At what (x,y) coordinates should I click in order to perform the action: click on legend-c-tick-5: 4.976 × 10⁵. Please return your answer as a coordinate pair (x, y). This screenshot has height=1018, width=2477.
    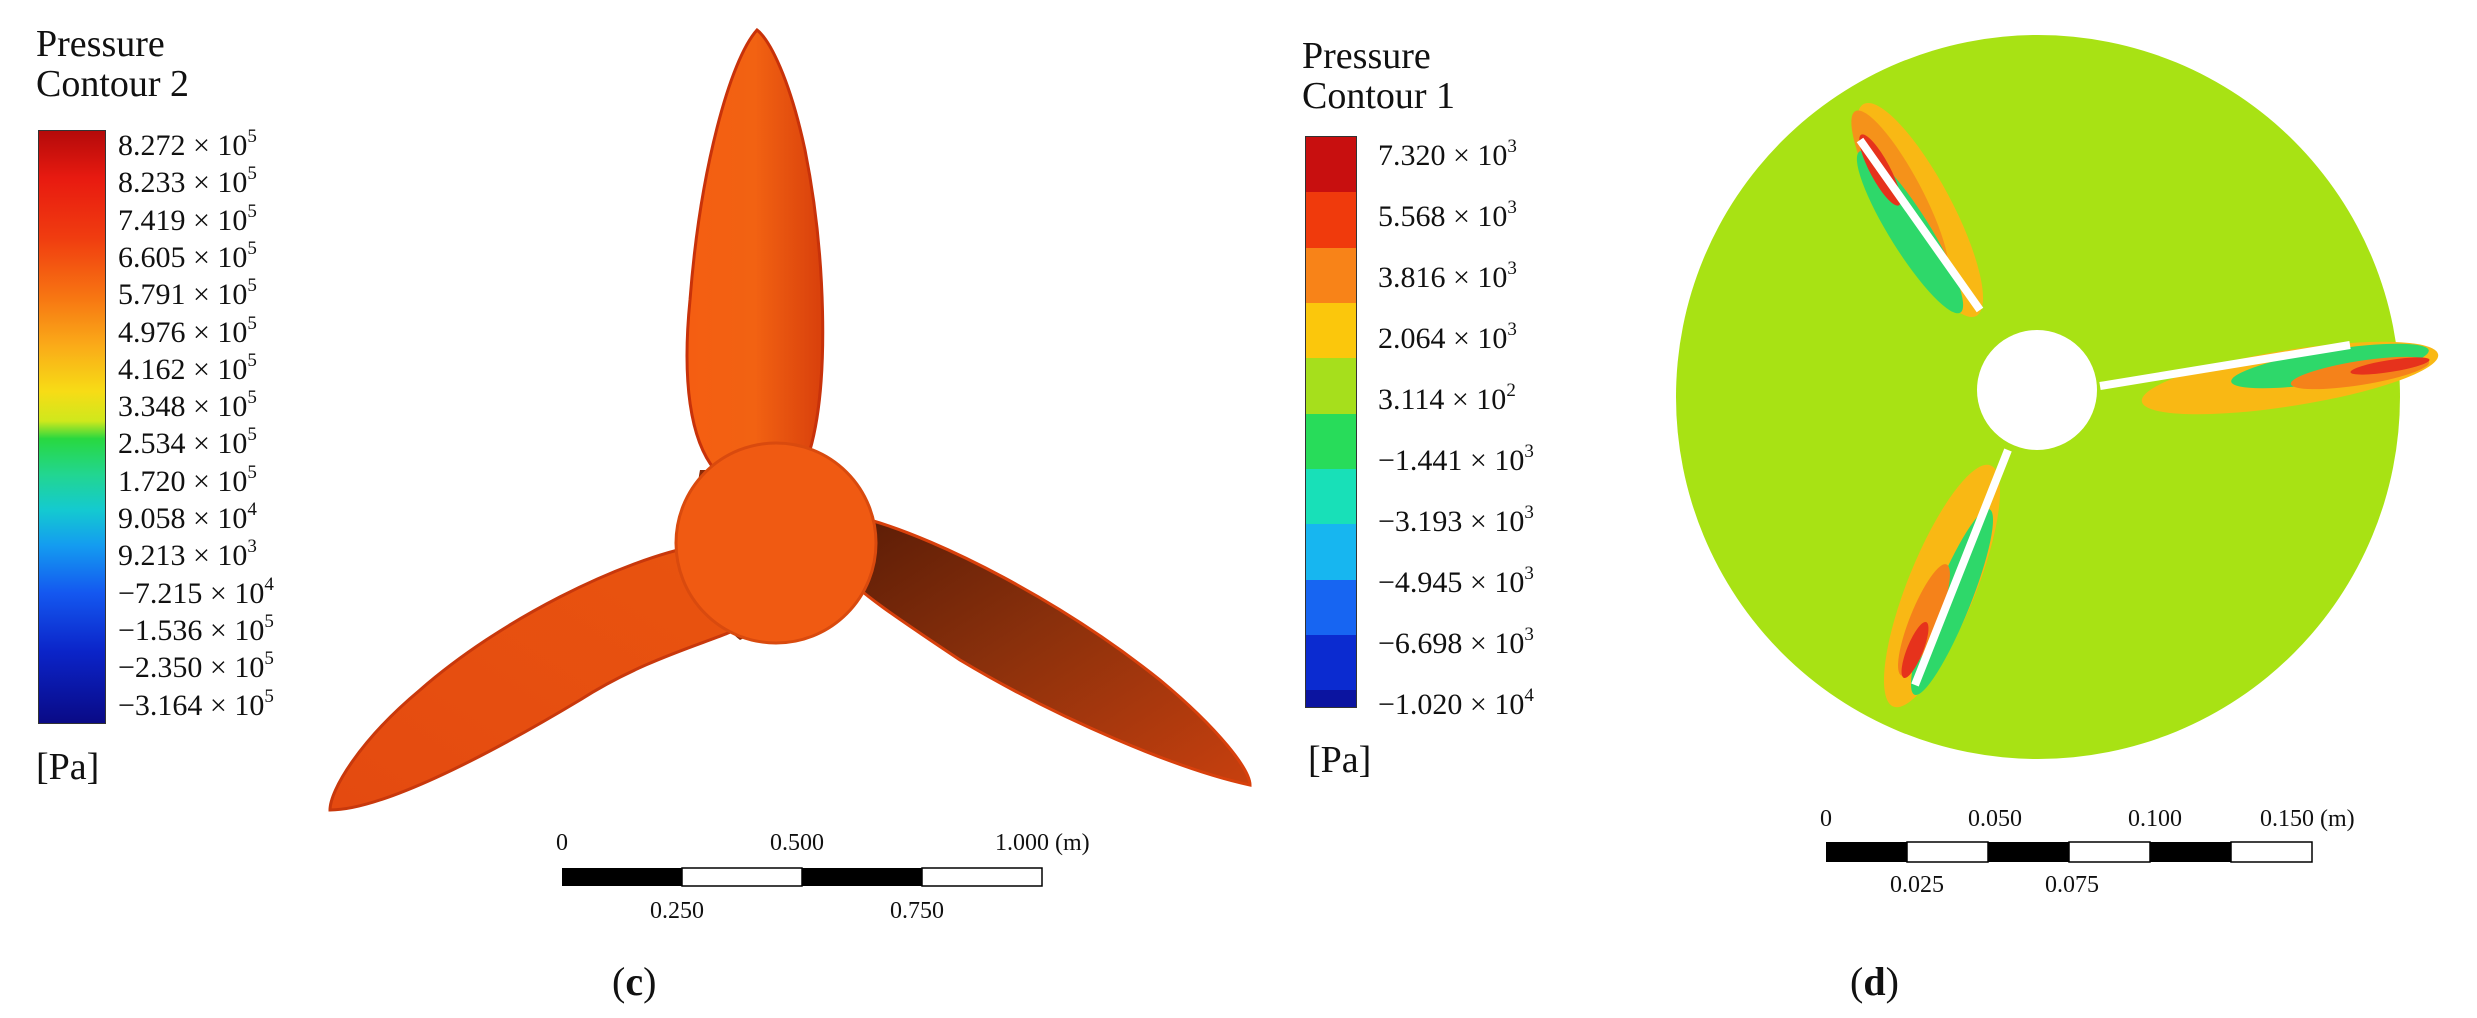
    Looking at the image, I should click on (187, 330).